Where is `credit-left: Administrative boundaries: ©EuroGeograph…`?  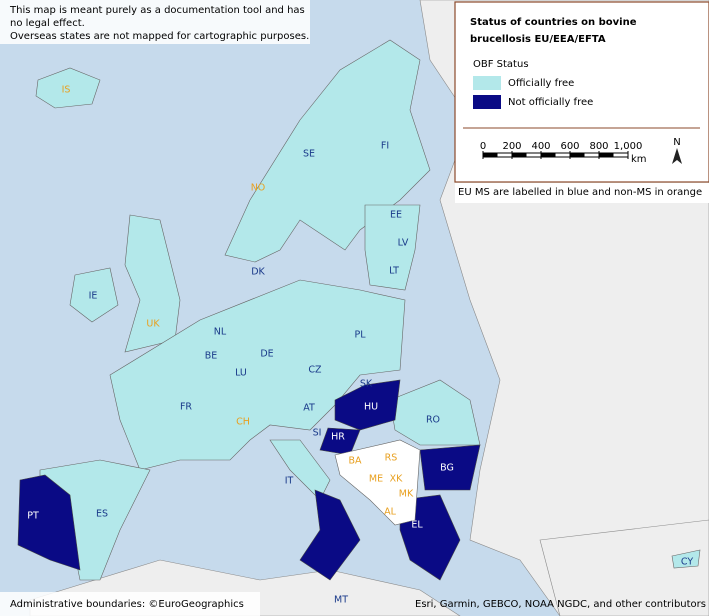
credit-left: Administrative boundaries: ©EuroGeograph… is located at coordinates (127, 604).